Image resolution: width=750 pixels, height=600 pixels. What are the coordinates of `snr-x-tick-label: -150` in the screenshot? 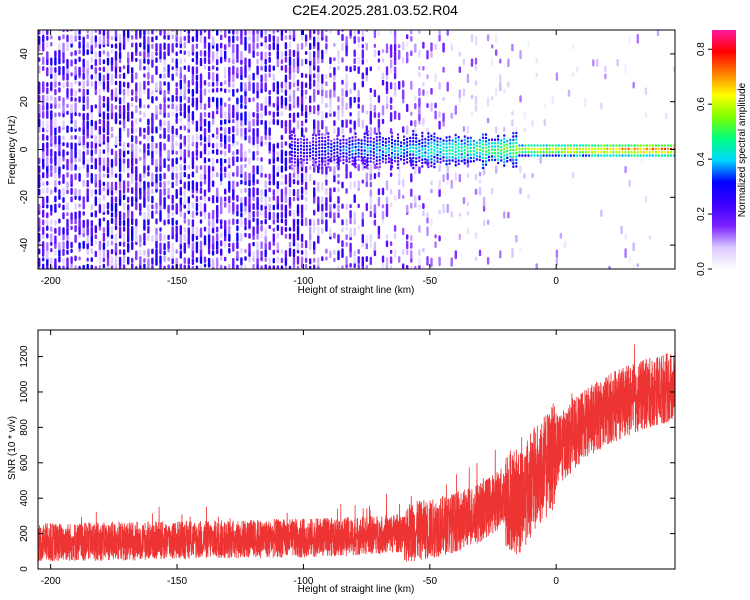 It's located at (177, 581).